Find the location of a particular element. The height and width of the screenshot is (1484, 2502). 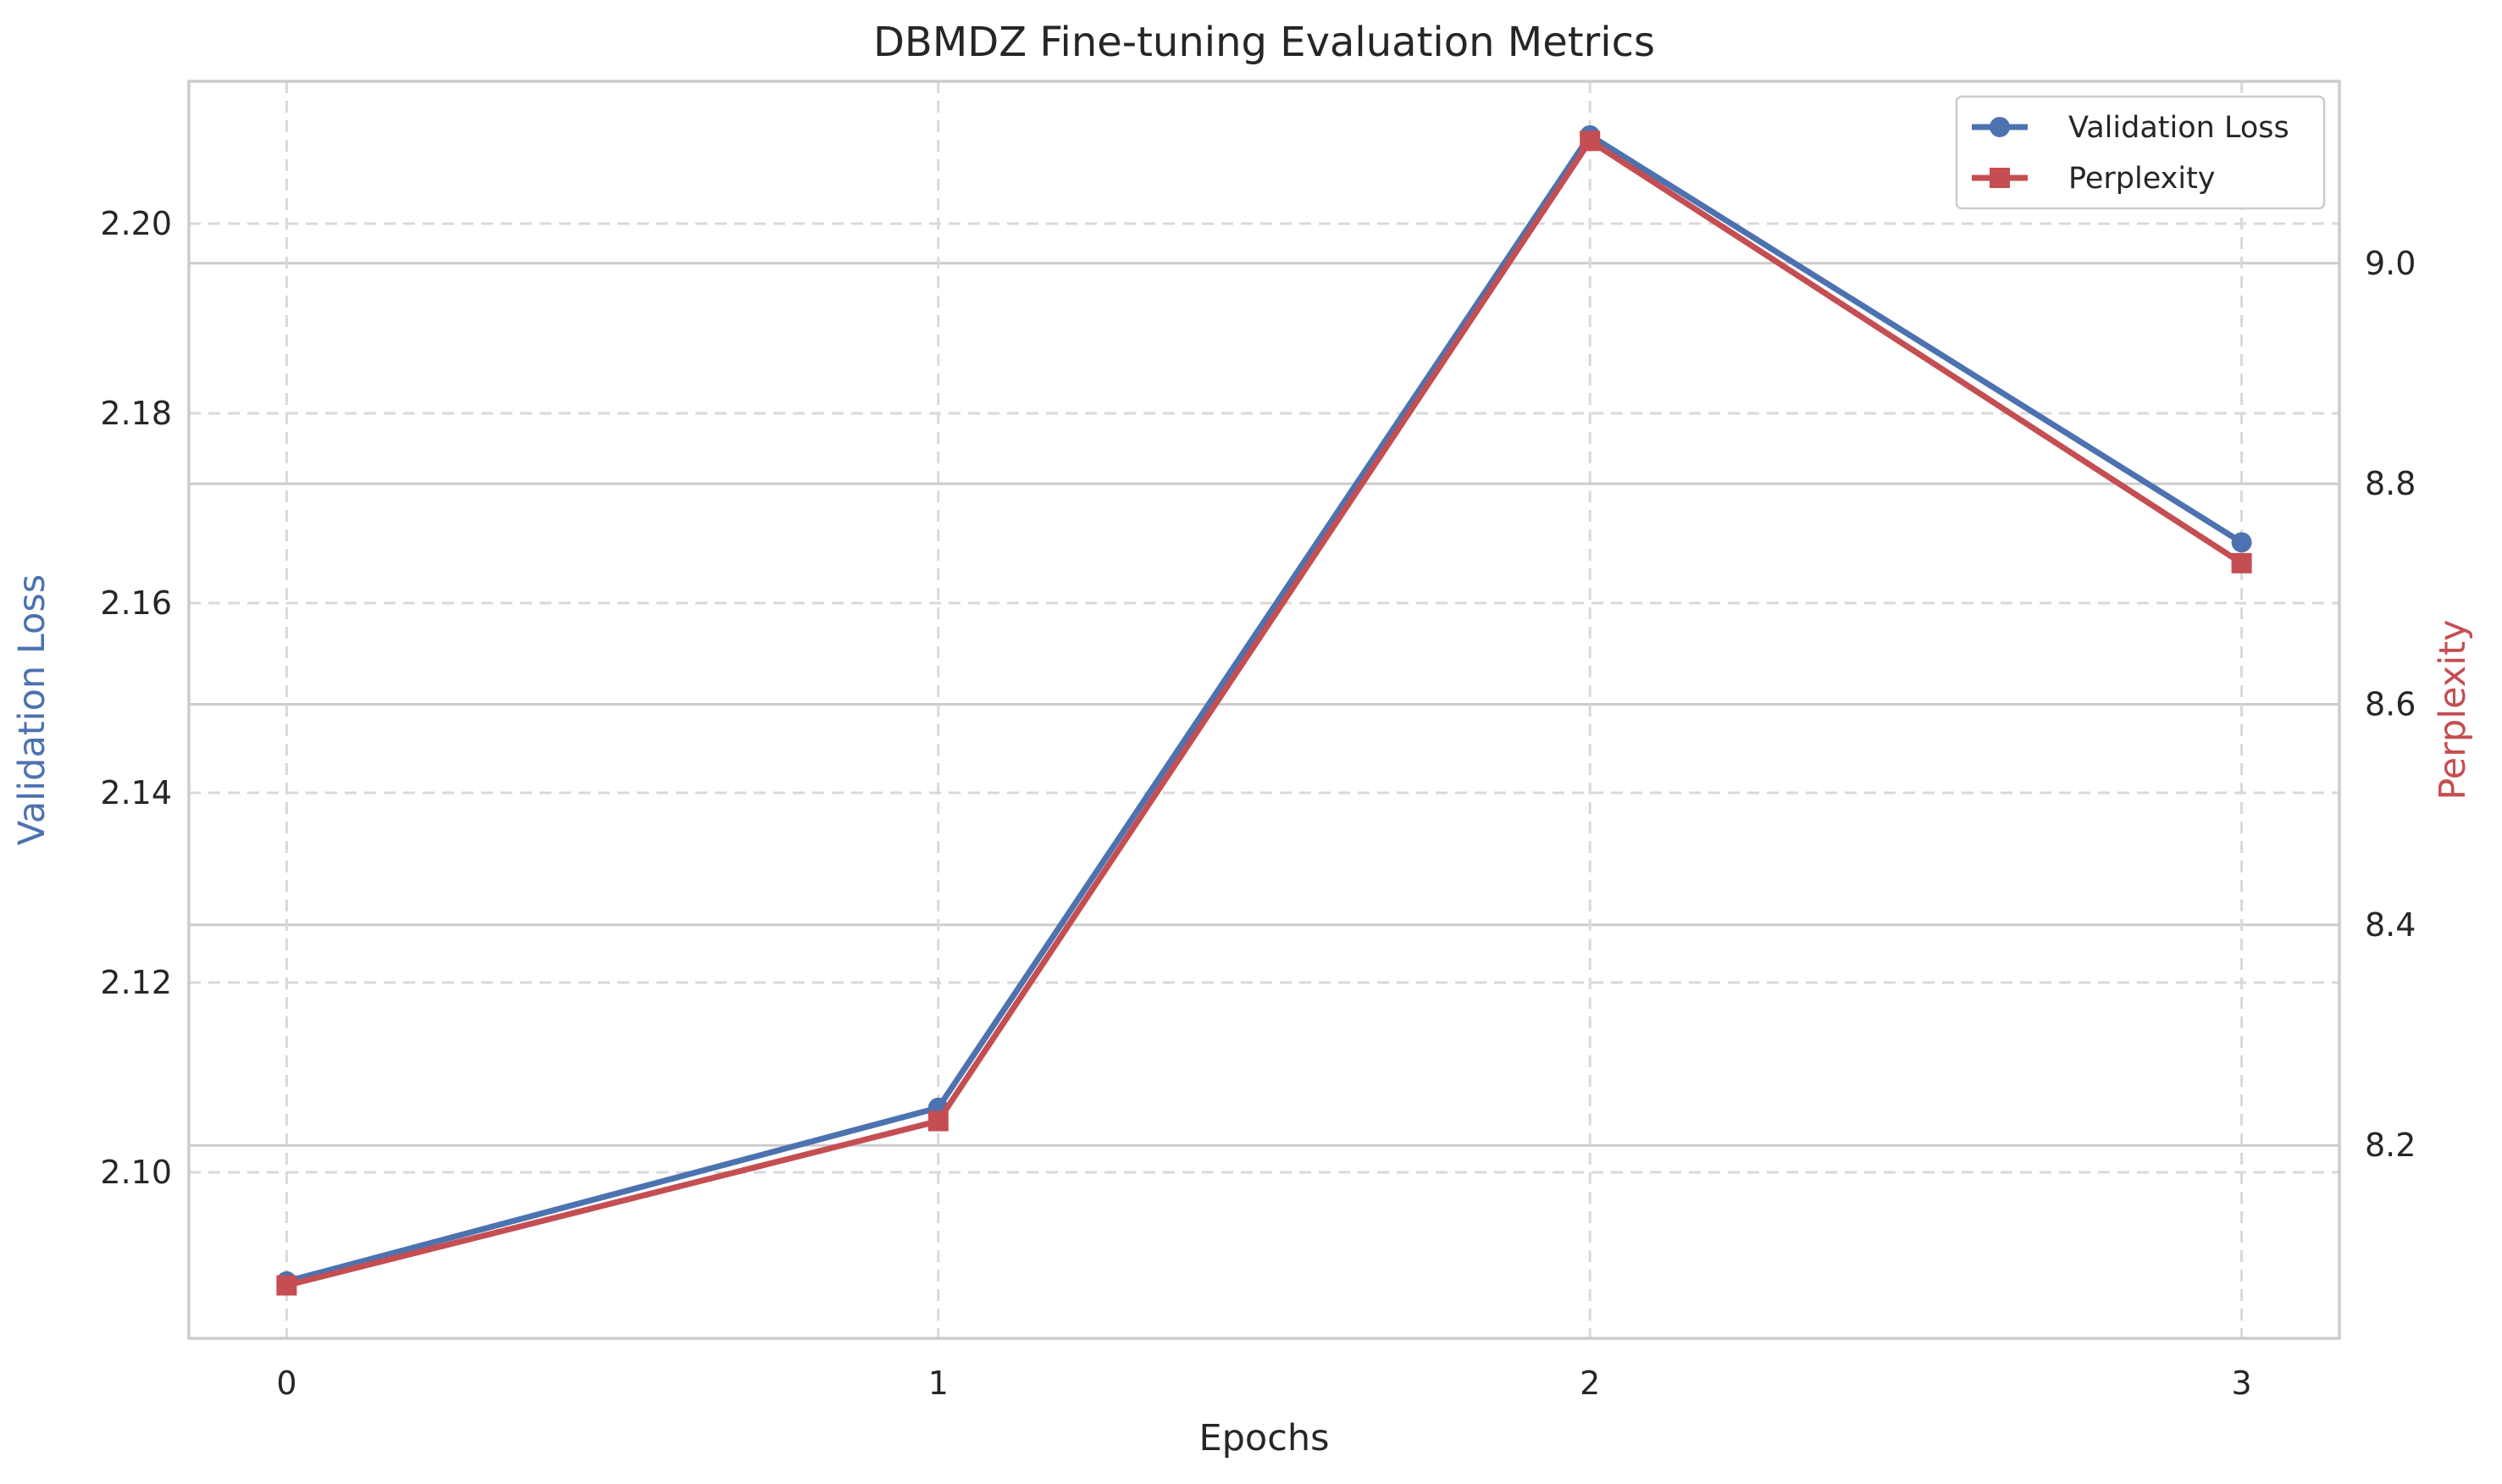

legend-label: Perplexity is located at coordinates (2142, 179).